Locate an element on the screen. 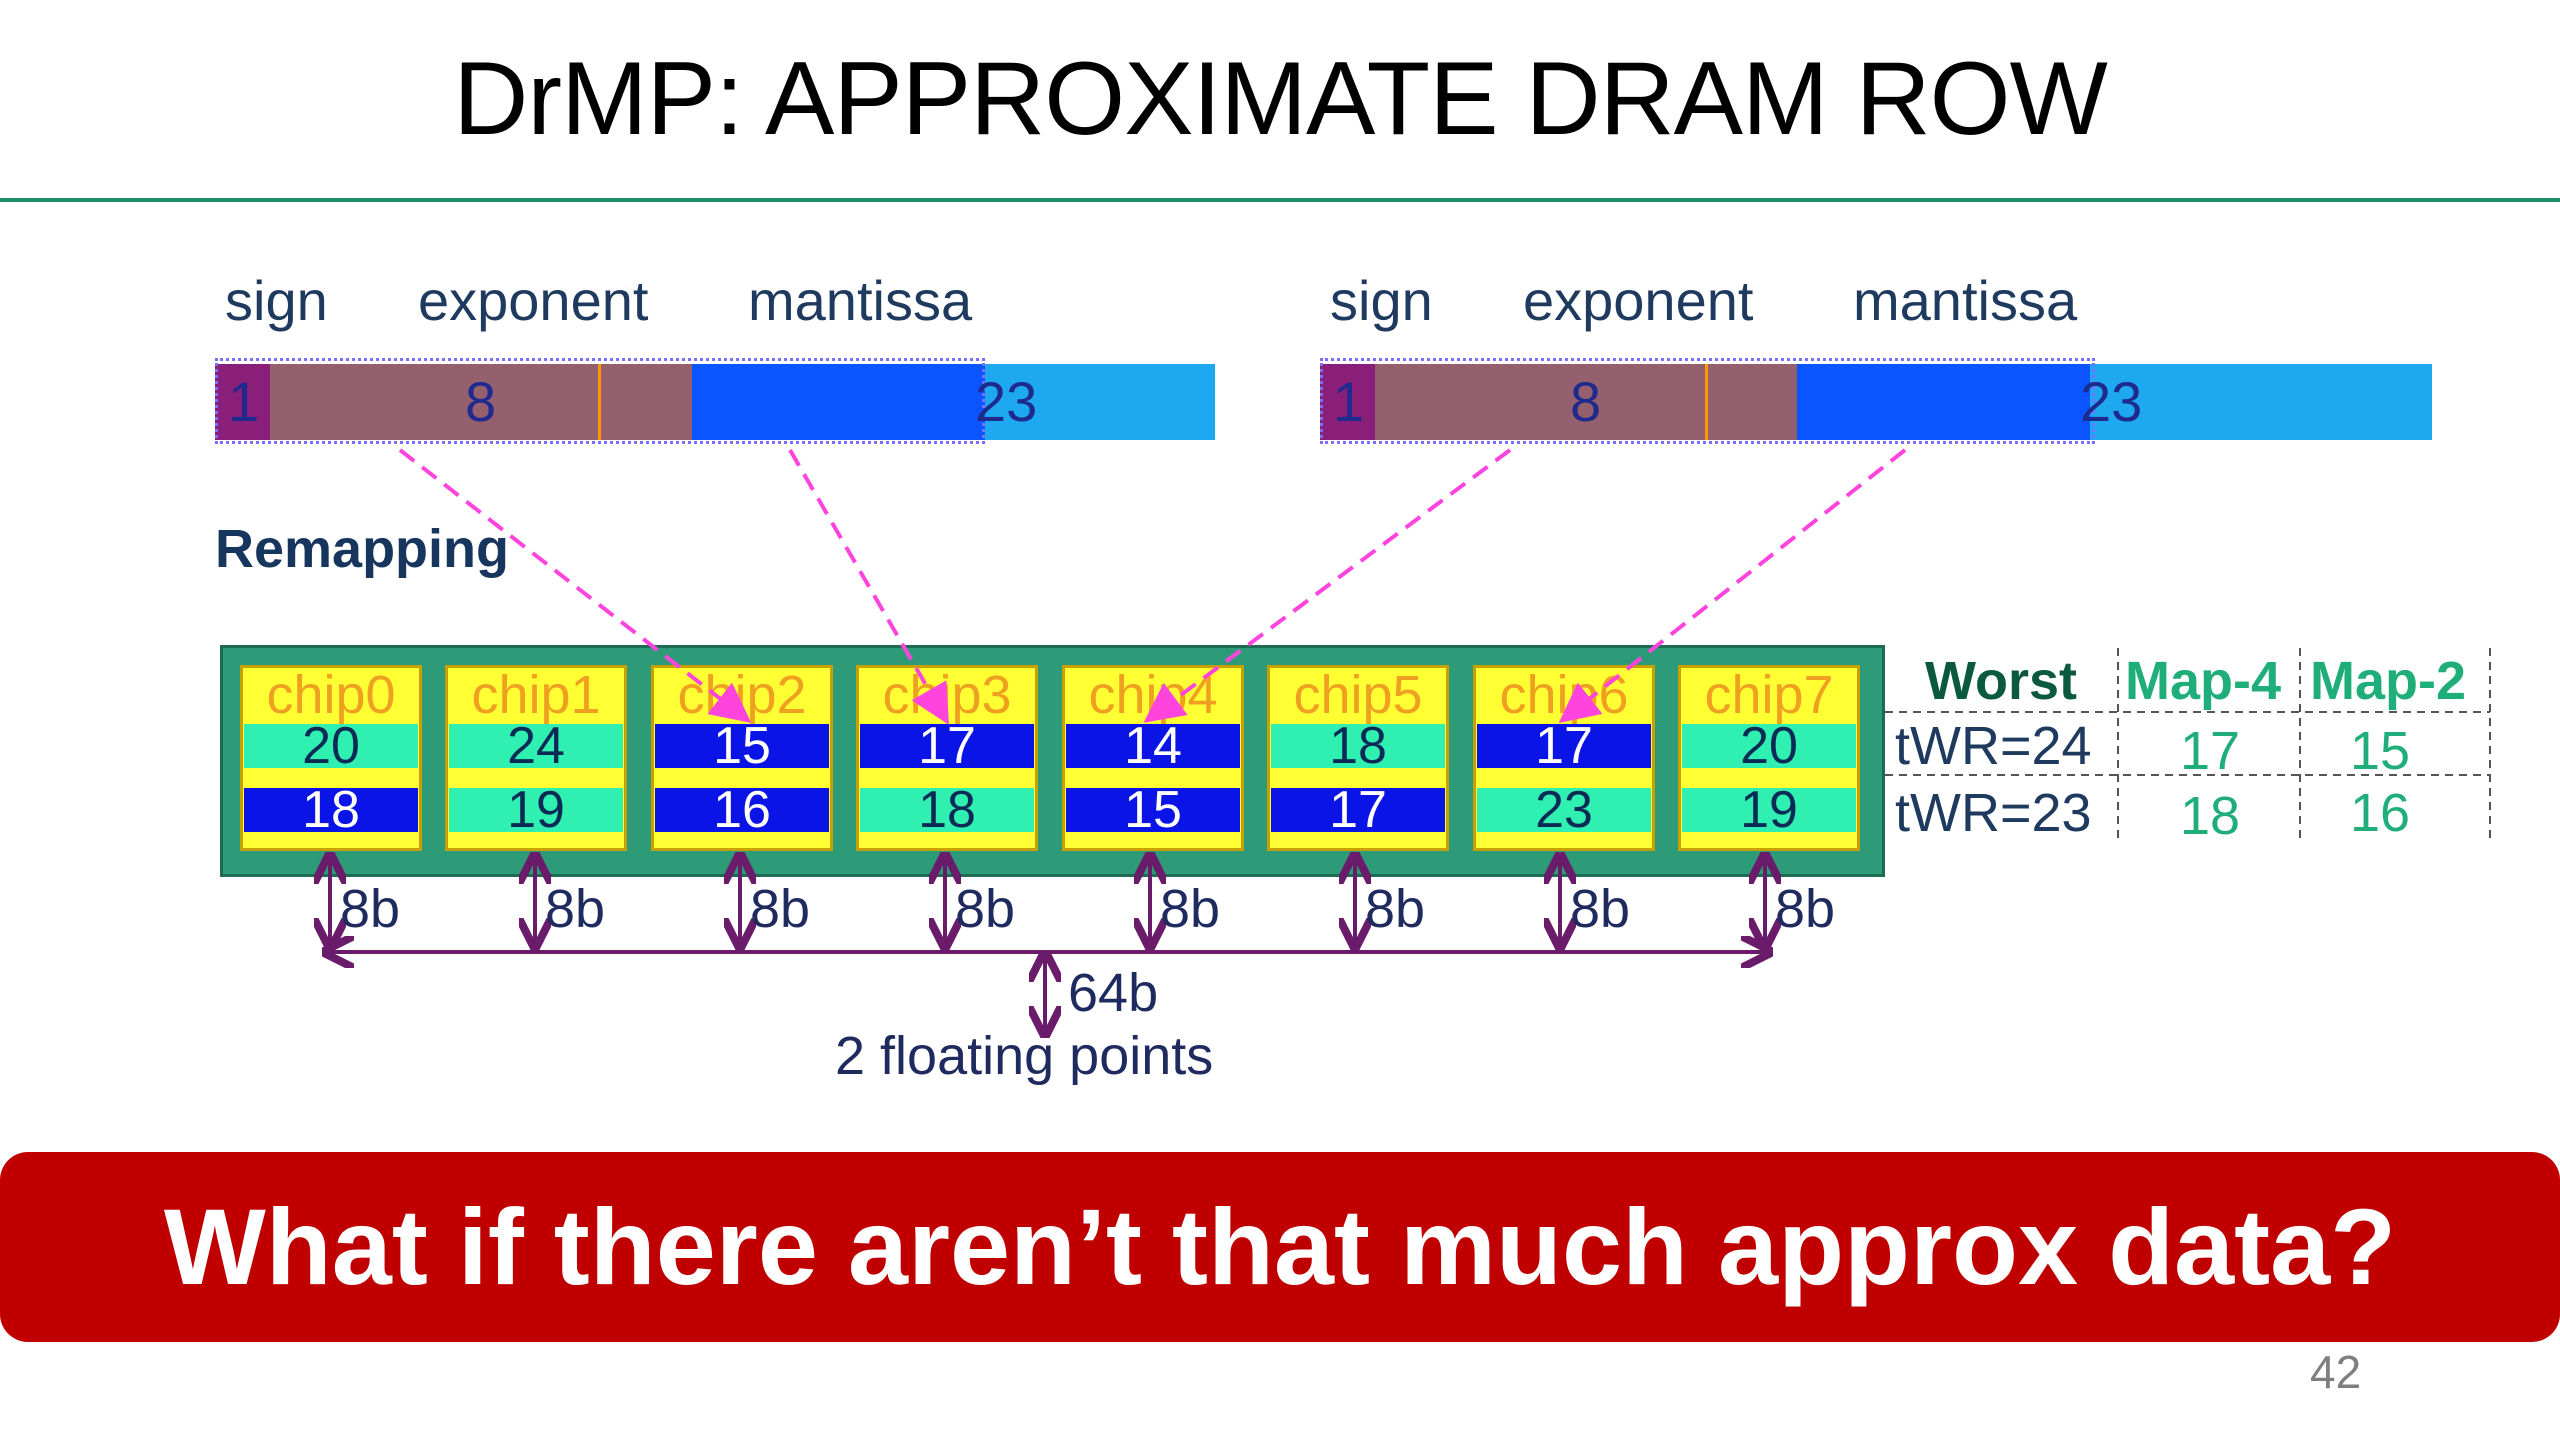 This screenshot has height=1440, width=2560. page-title: DrMP: APPROXIMATE DRAM ROW is located at coordinates (1280, 99).